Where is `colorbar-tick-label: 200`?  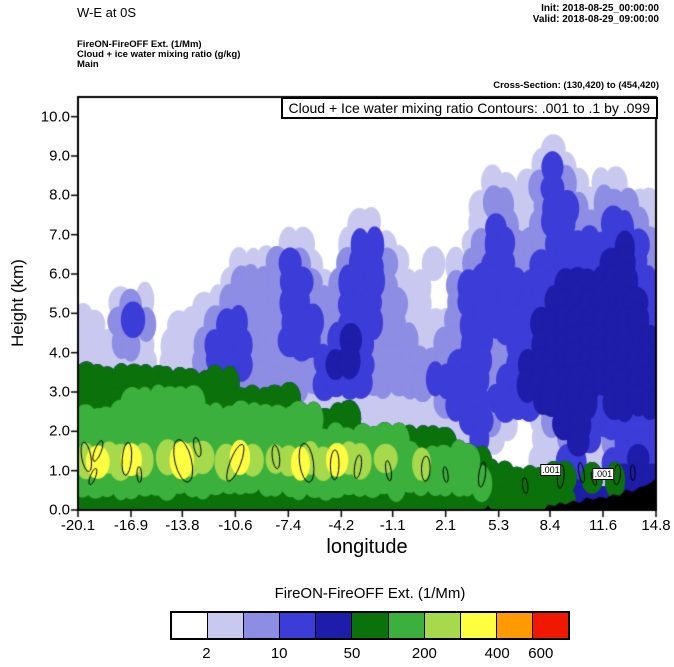 colorbar-tick-label: 200 is located at coordinates (424, 653).